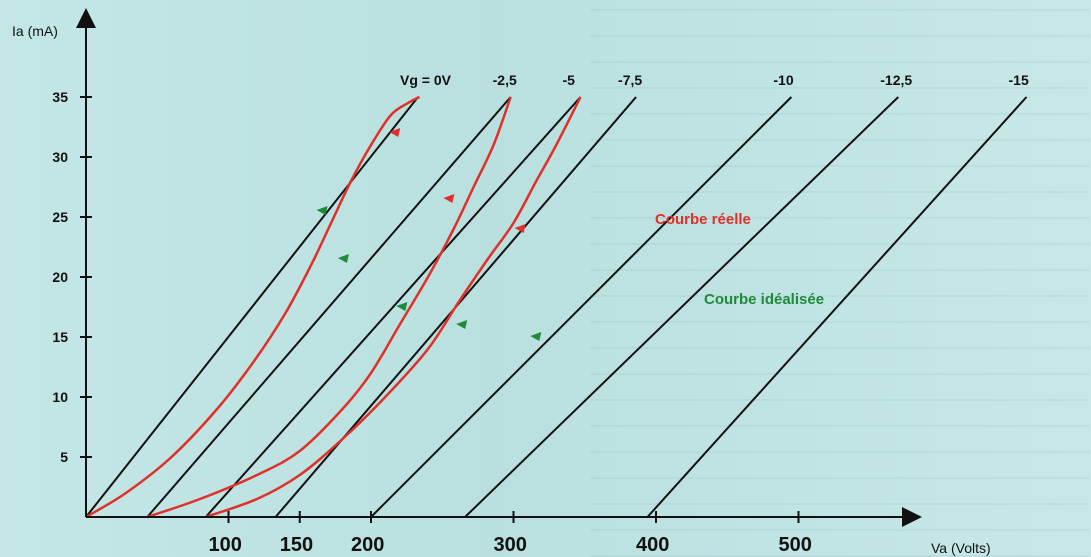 This screenshot has height=557, width=1091. What do you see at coordinates (783, 80) in the screenshot?
I see `vg-label-4: -10` at bounding box center [783, 80].